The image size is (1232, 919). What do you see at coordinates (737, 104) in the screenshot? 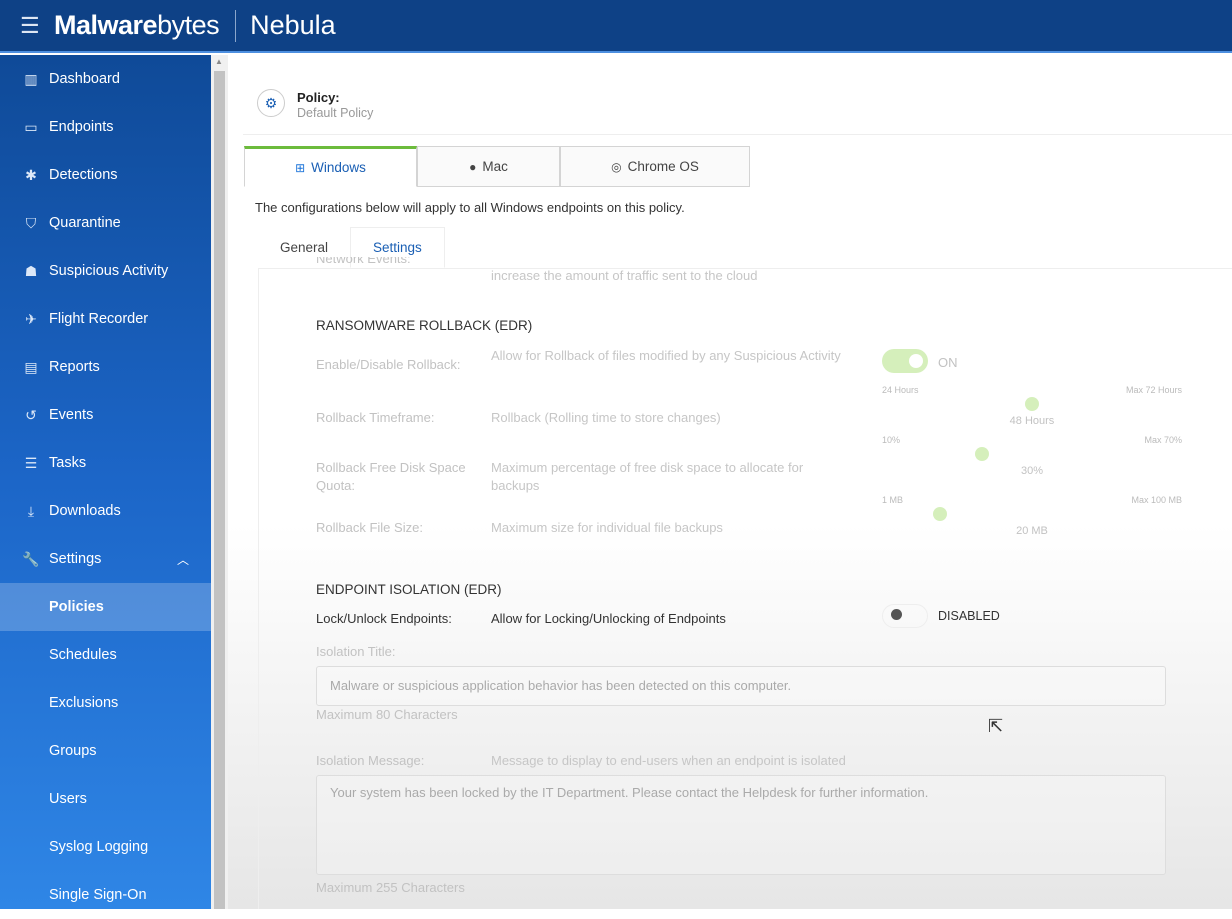
I see `policy-header: ⚙ Policy: Default Policy` at bounding box center [737, 104].